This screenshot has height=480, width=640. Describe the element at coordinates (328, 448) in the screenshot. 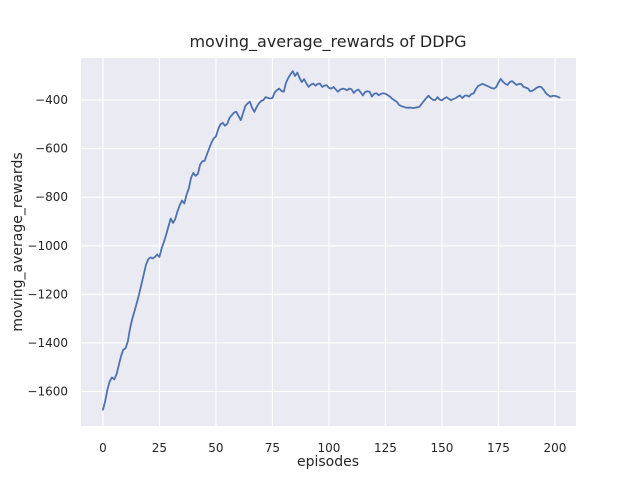

I see `x-tick-label: 100` at that location.